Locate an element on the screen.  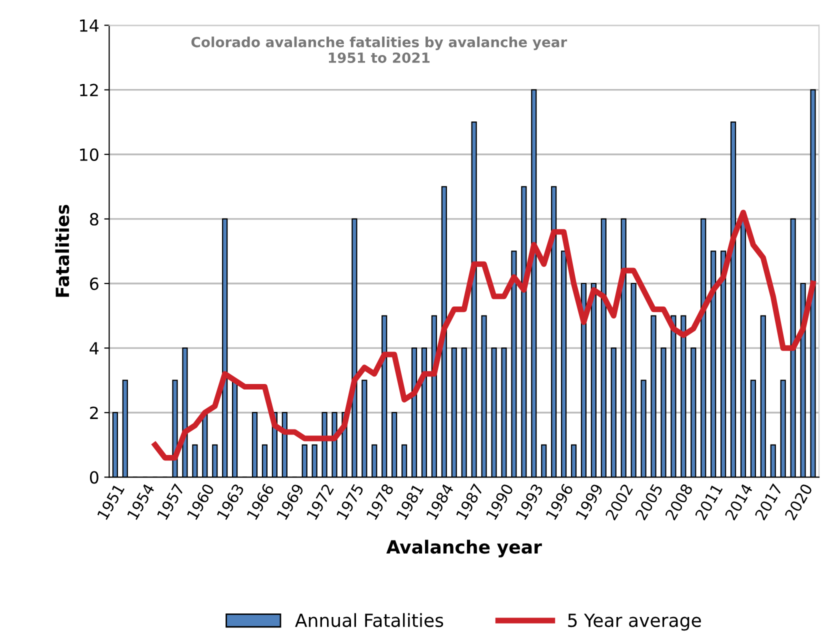
text: Colorado avalanche fatalities by avalanche year 1951 to 2021 is located at coordinates (379, 49).